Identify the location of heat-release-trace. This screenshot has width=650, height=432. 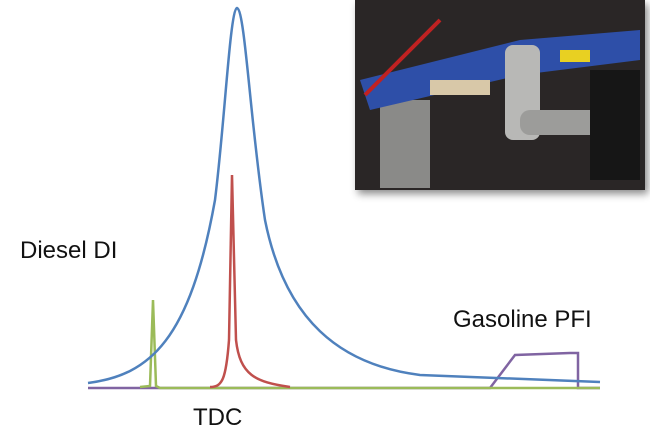
(250, 281).